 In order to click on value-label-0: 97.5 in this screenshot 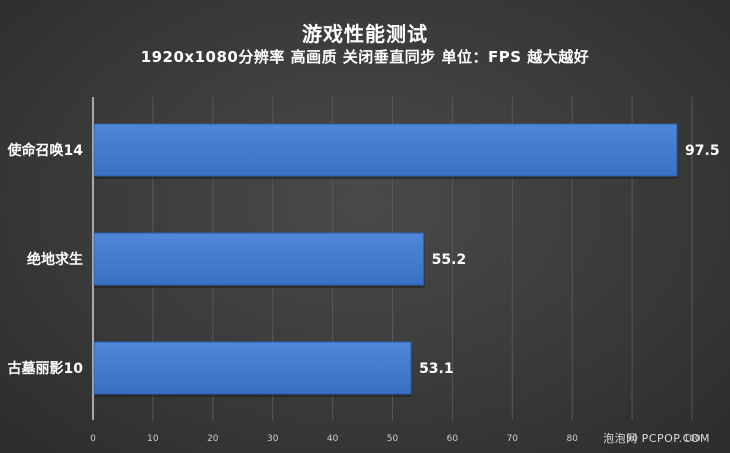, I will do `click(702, 151)`.